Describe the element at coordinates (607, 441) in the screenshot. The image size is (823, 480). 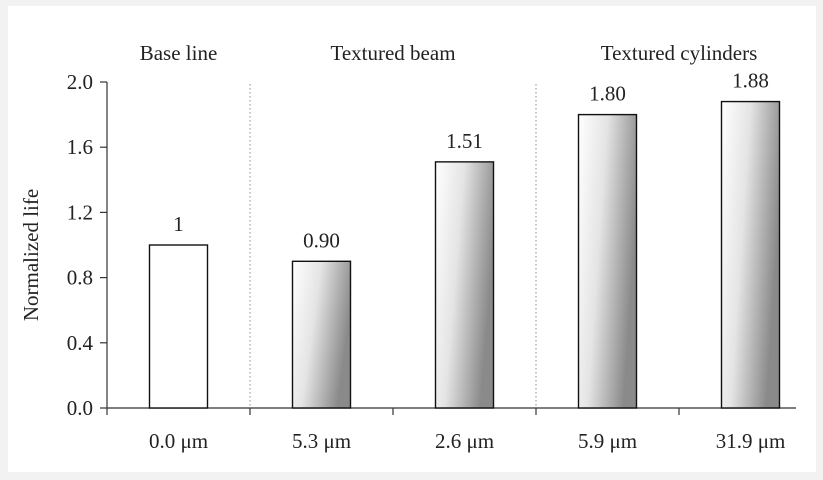
I see `x-category-label: 5.9 μm` at that location.